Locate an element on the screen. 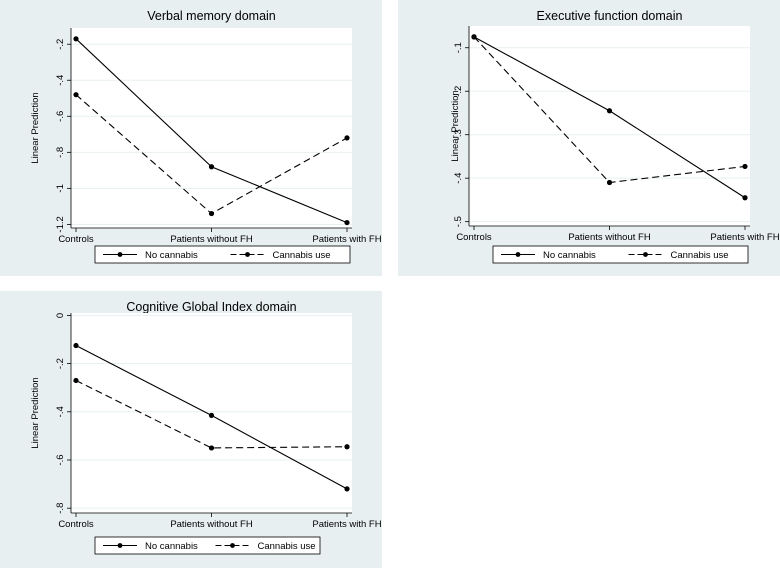 This screenshot has height=568, width=780. y-tick-label: -1 is located at coordinates (60, 188).